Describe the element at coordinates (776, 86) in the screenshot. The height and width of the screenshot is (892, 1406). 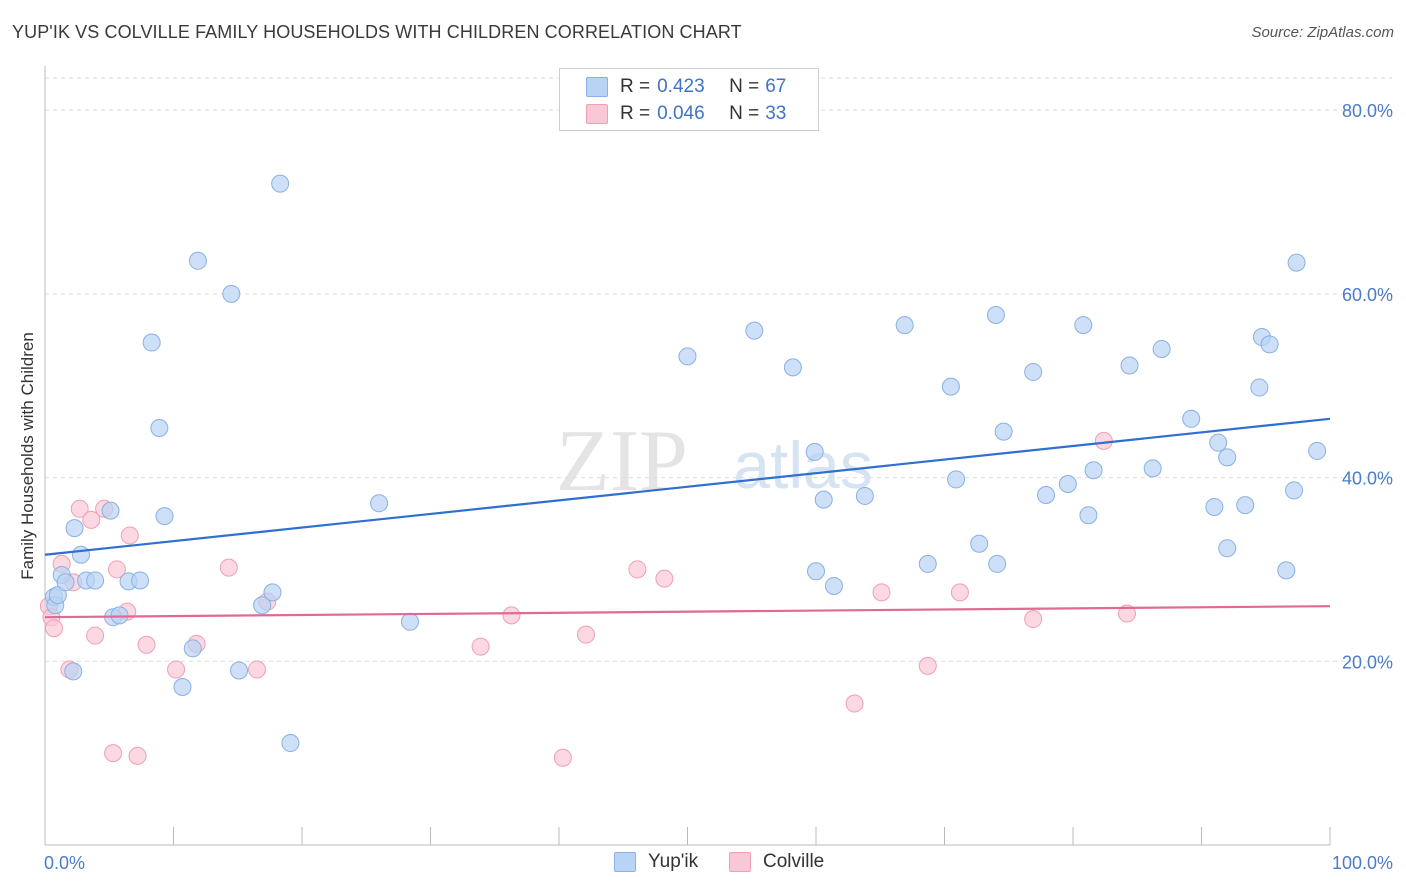
I see `n-value: 67` at that location.